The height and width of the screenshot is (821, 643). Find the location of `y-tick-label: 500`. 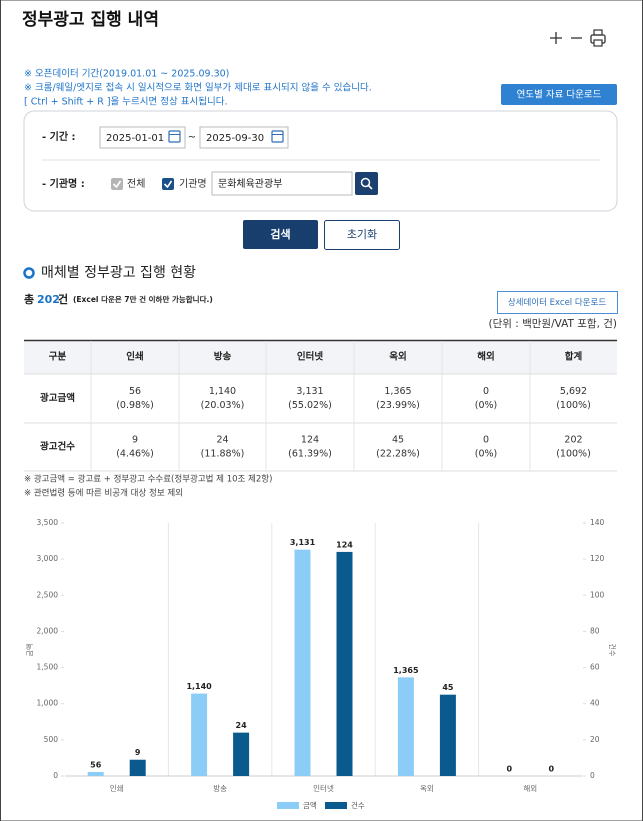

y-tick-label: 500 is located at coordinates (51, 739).